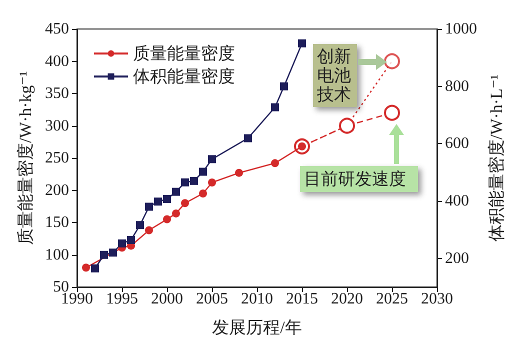 The height and width of the screenshot is (345, 521). Describe the element at coordinates (57, 93) in the screenshot. I see `y-tick-label: 350` at that location.